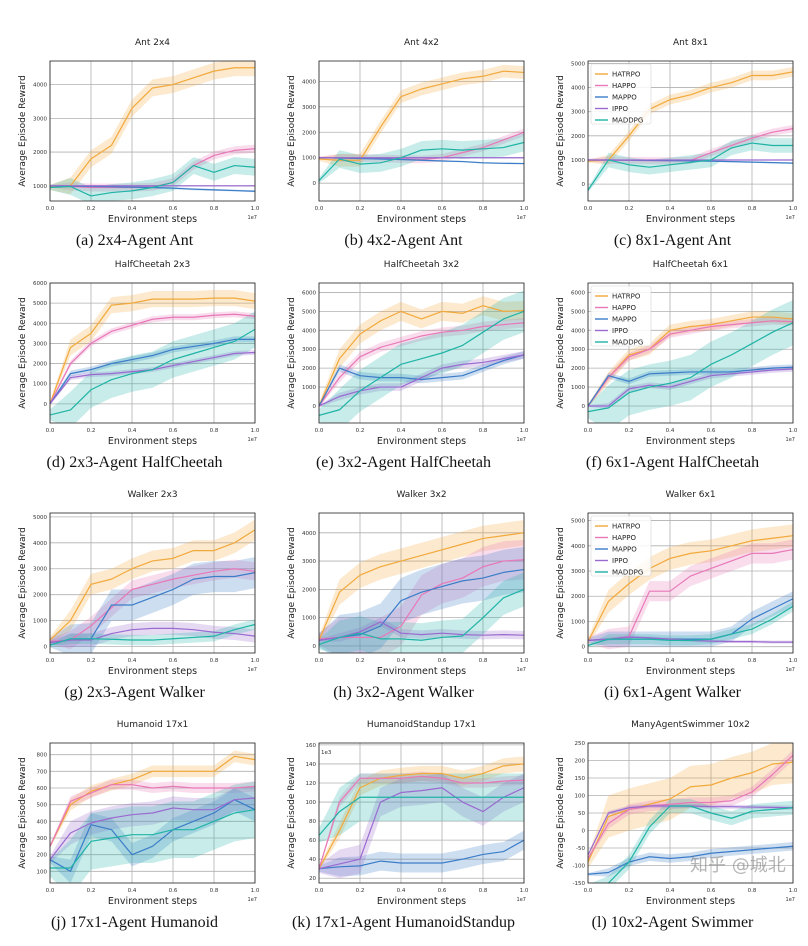 The height and width of the screenshot is (946, 808). What do you see at coordinates (309, 388) in the screenshot?
I see `y-tick-label: 1000` at bounding box center [309, 388].